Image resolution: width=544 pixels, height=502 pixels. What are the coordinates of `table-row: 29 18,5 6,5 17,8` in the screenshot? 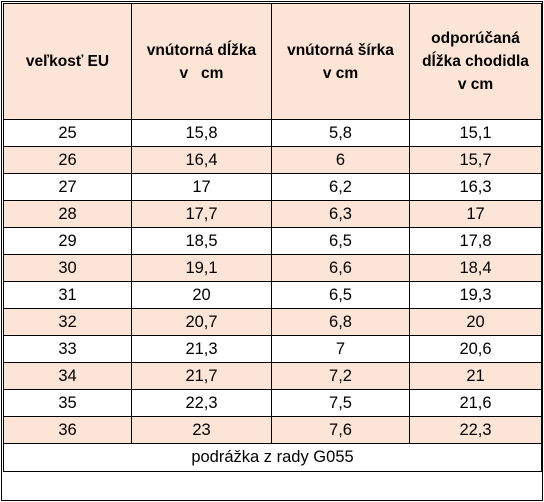 It's located at (272, 241).